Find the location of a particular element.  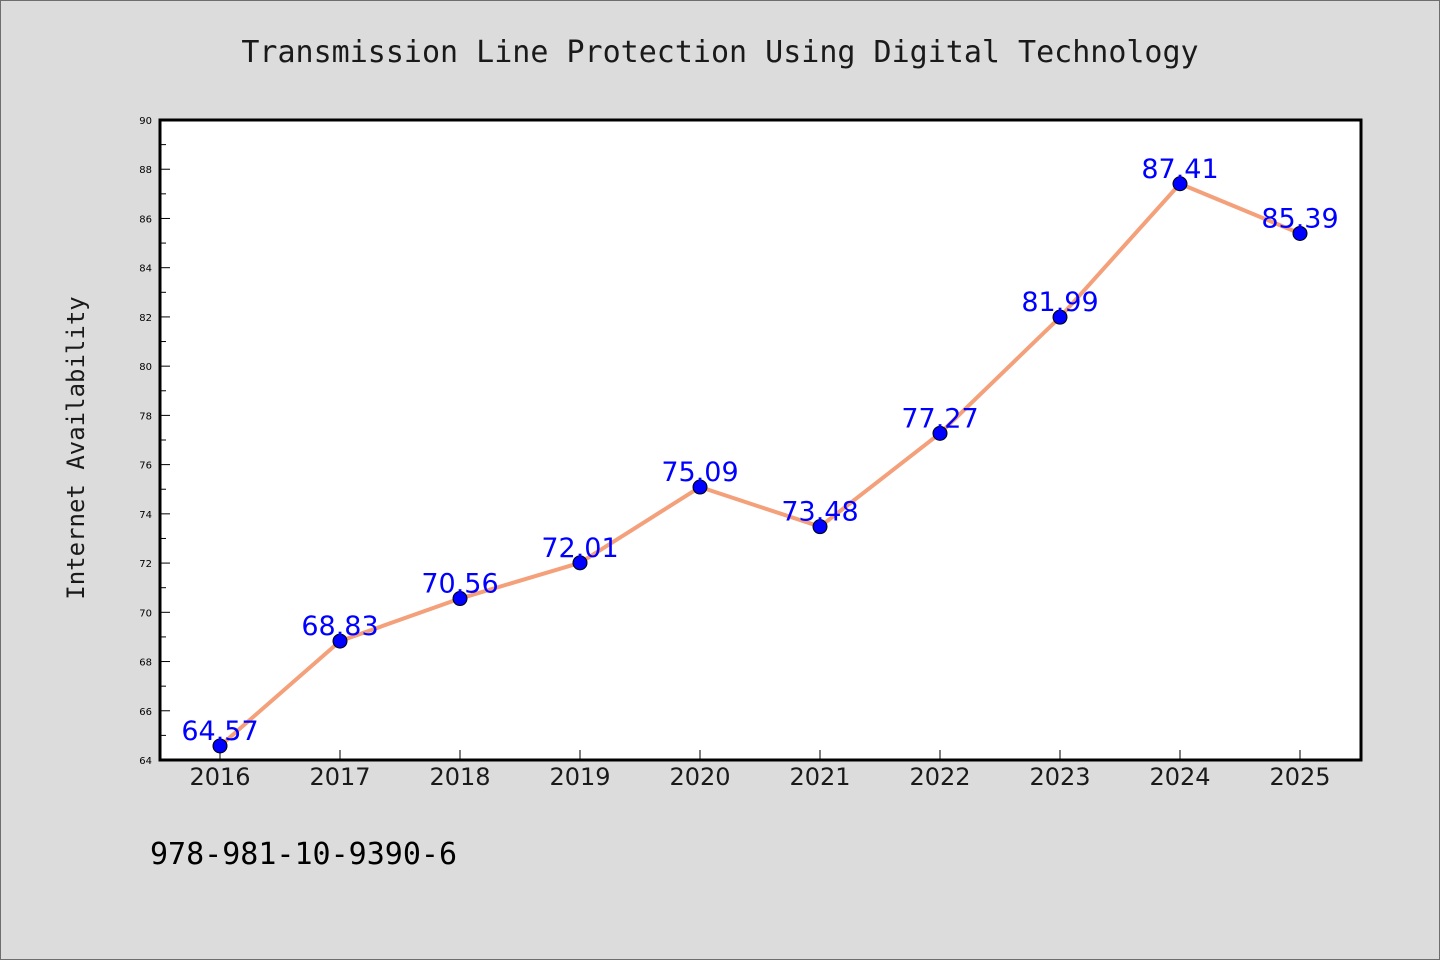

y-tick-label: 74 is located at coordinates (145, 515).